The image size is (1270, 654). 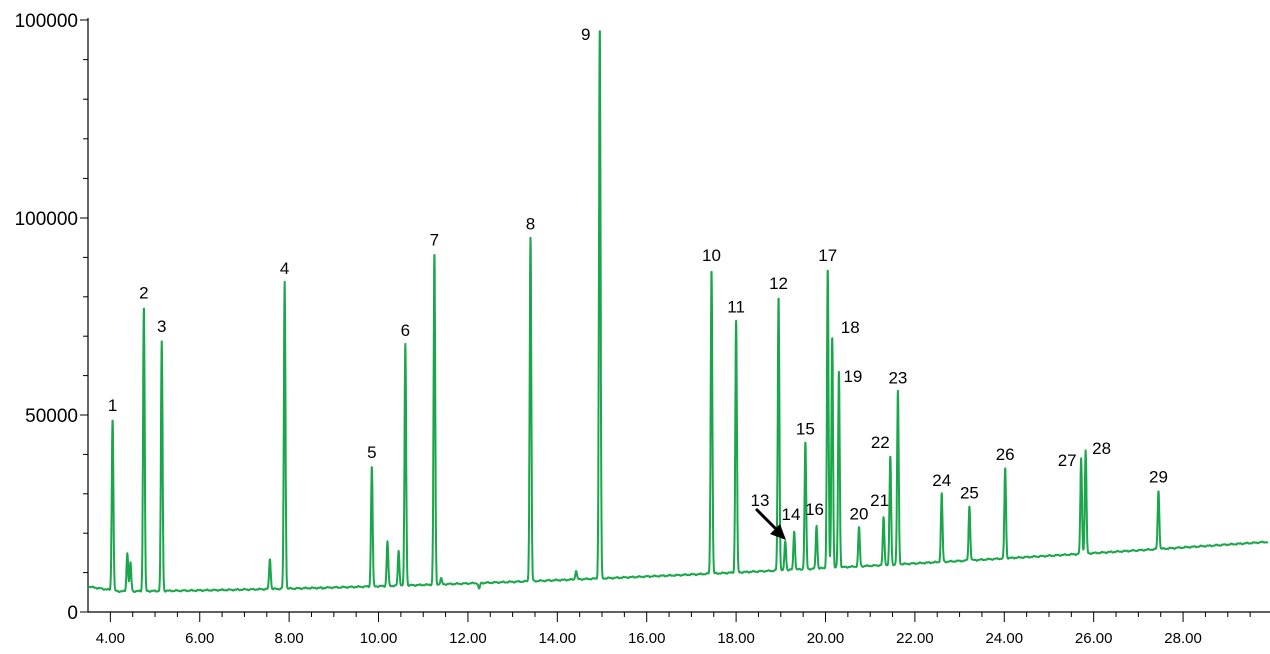 I want to click on peak-label-1: 1, so click(x=112, y=405).